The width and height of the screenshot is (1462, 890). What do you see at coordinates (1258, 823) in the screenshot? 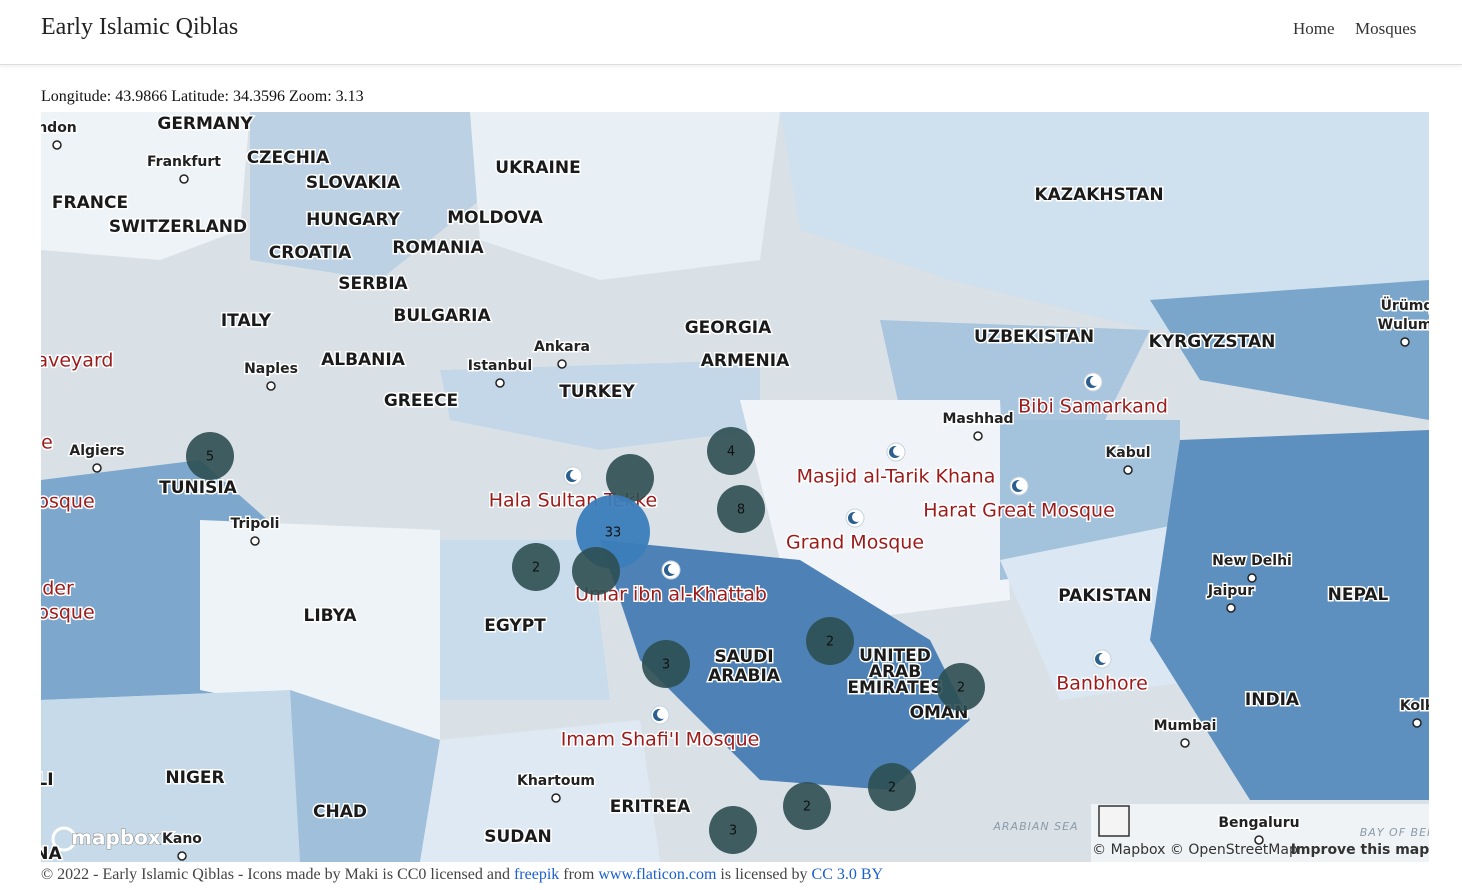
I see `city-label: Bengaluru` at bounding box center [1258, 823].